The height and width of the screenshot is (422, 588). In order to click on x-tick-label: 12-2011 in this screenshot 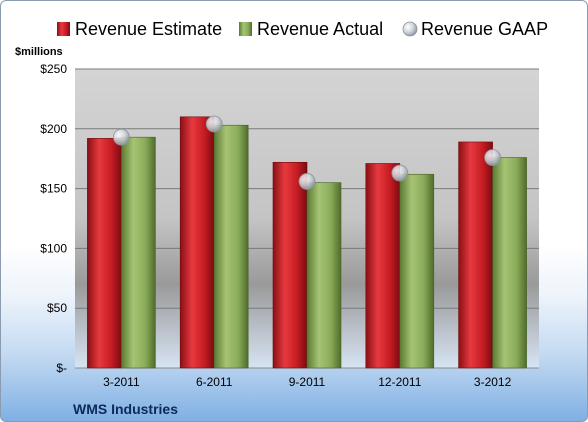, I will do `click(399, 382)`.